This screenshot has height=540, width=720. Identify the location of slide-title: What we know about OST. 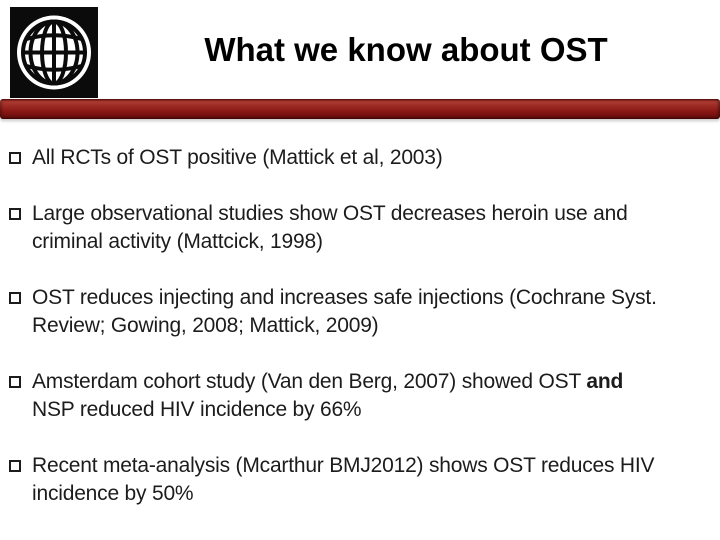
(406, 49).